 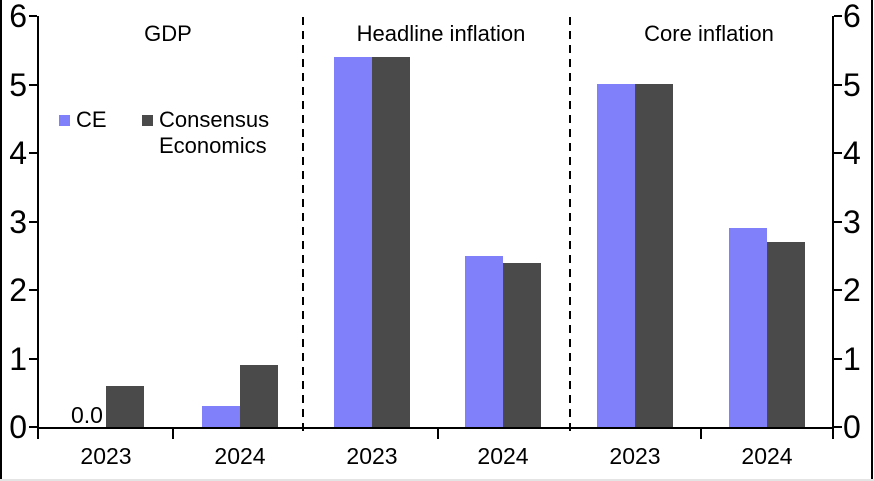 I want to click on y-axis-label-left-5: 5, so click(x=18, y=84).